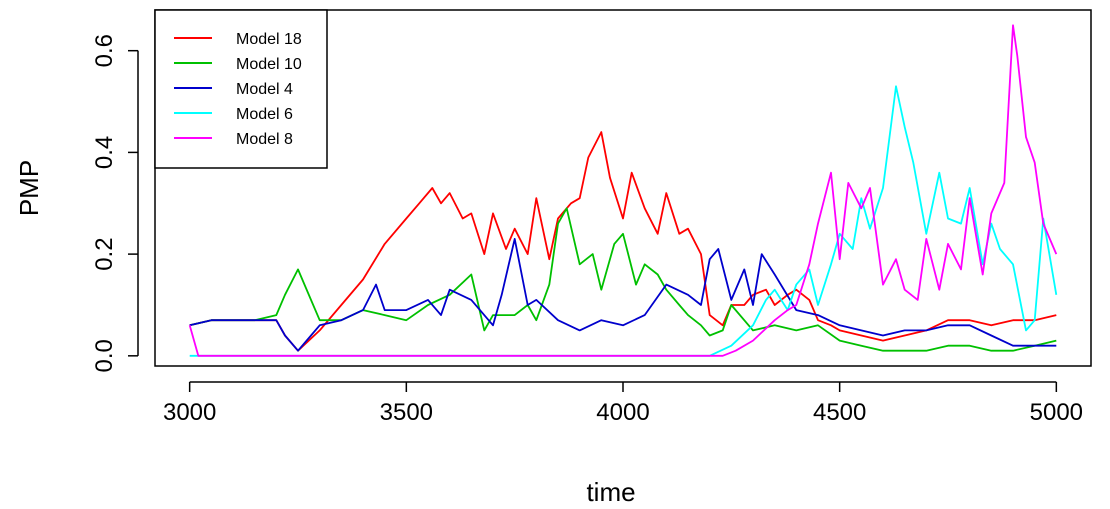 The image size is (1110, 509). What do you see at coordinates (622, 412) in the screenshot?
I see `x-tick-label-4000: 4000` at bounding box center [622, 412].